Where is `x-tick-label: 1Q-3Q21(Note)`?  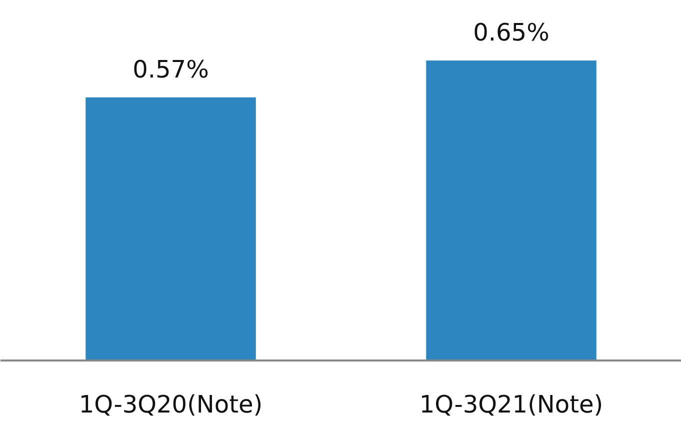 x-tick-label: 1Q-3Q21(Note) is located at coordinates (511, 404).